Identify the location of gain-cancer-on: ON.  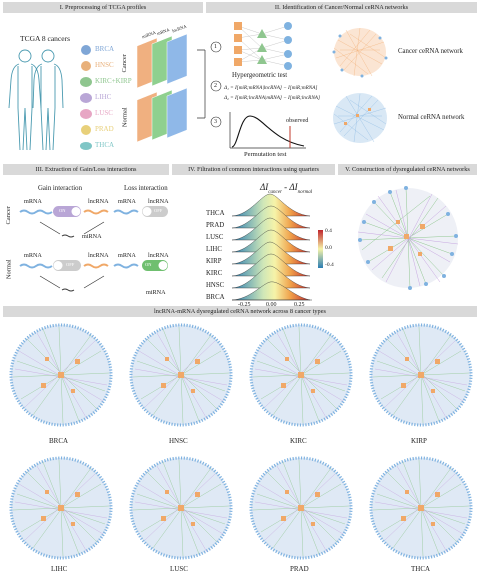
(62, 210).